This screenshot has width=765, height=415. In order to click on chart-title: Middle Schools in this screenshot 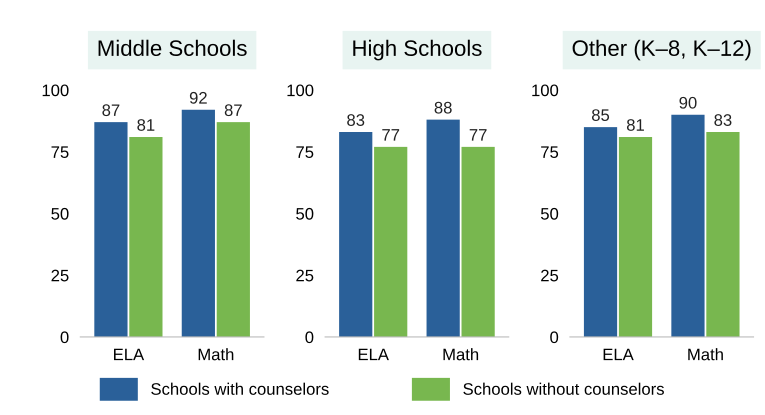, I will do `click(172, 48)`.